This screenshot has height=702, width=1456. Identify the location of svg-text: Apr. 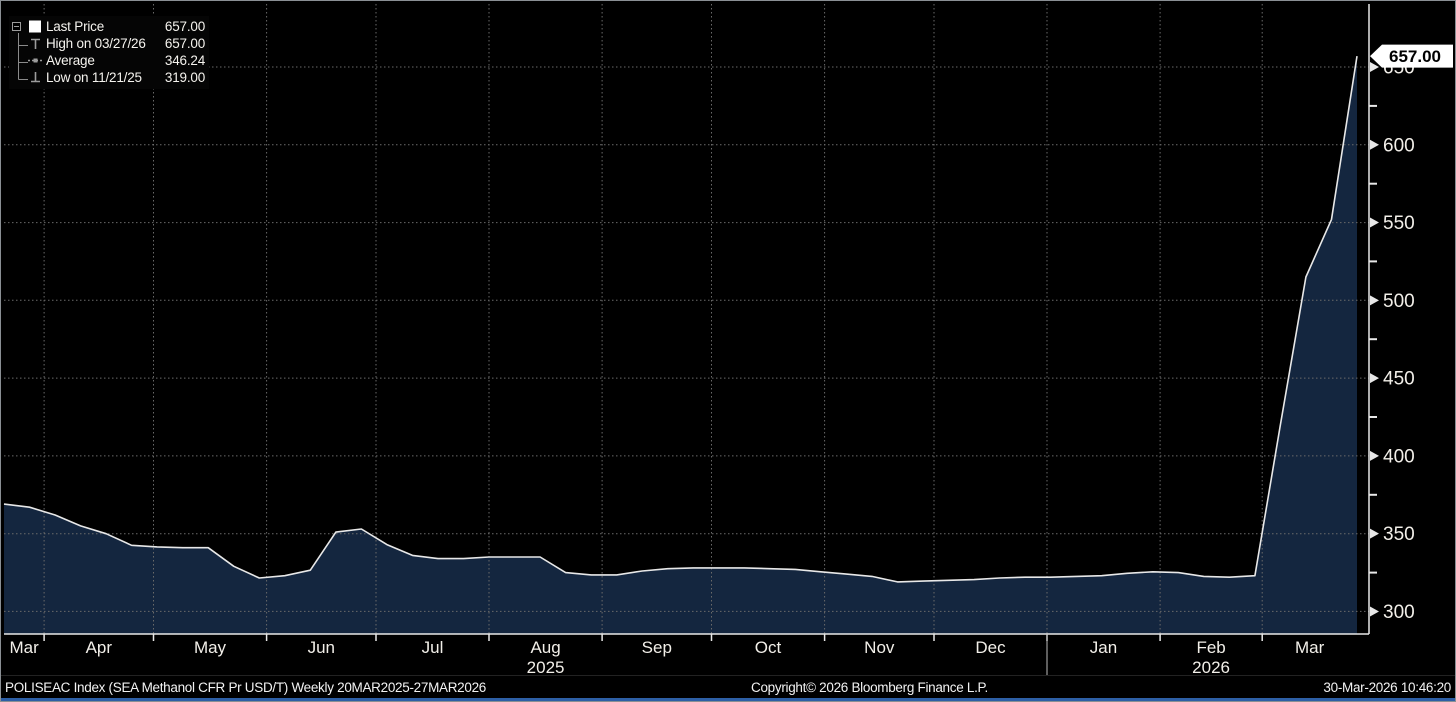
(99, 647).